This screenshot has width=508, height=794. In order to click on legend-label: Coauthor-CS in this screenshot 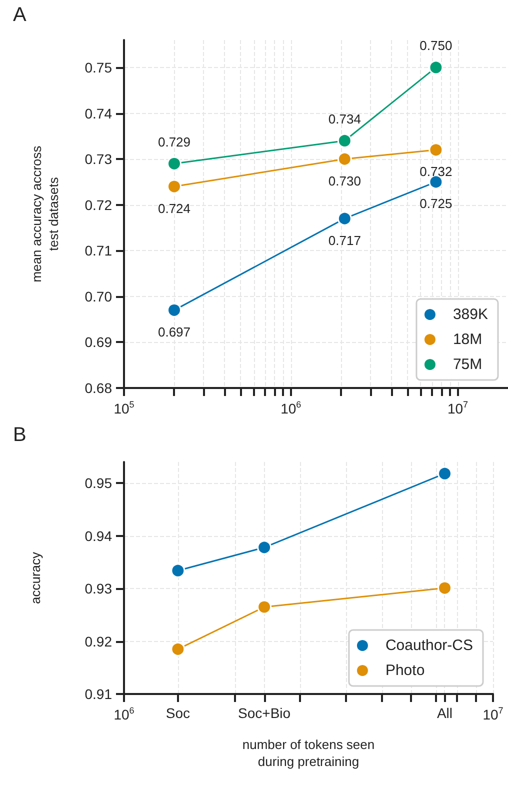, I will do `click(429, 645)`.